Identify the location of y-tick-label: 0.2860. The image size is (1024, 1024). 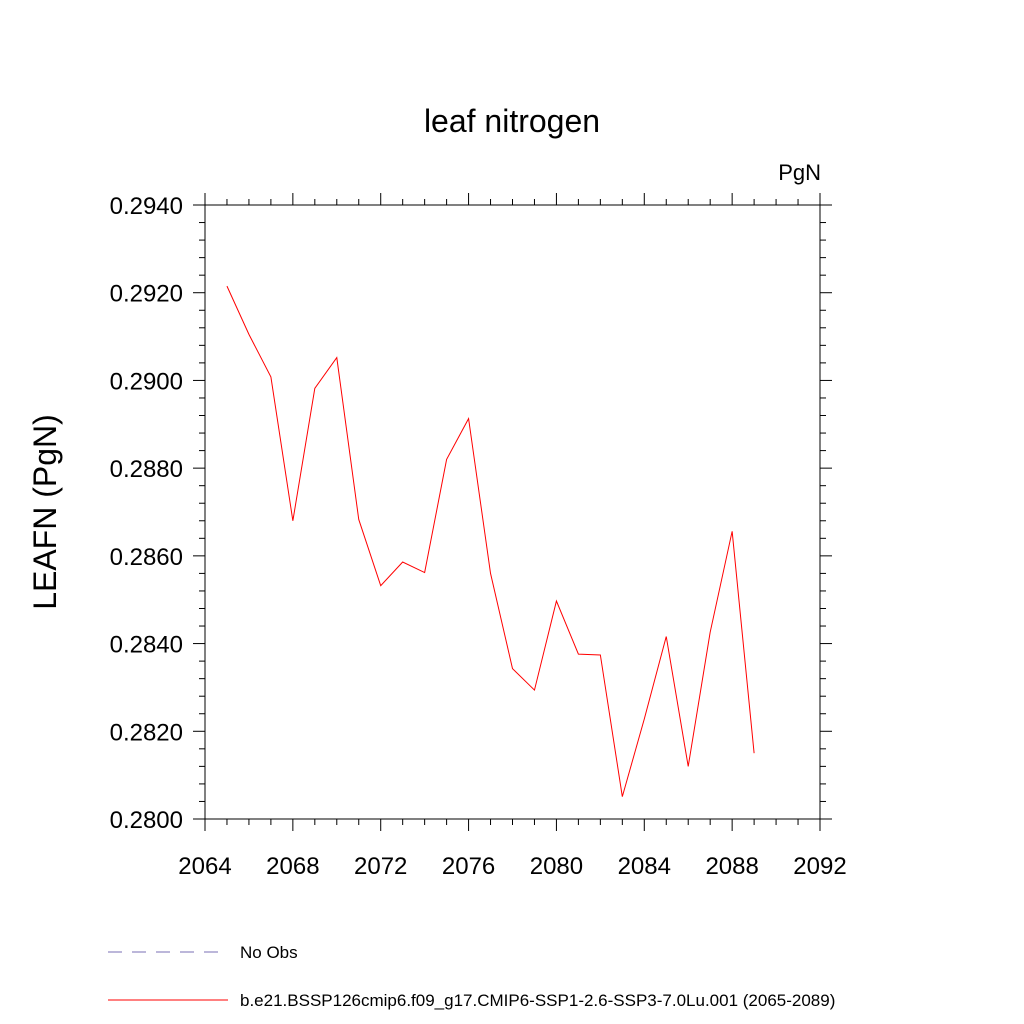
(146, 557).